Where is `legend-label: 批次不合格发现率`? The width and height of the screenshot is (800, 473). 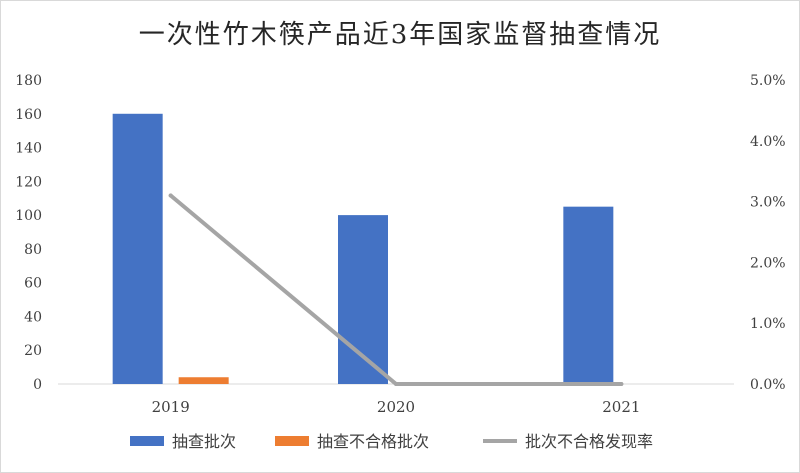
legend-label: 批次不合格发现率 is located at coordinates (589, 441).